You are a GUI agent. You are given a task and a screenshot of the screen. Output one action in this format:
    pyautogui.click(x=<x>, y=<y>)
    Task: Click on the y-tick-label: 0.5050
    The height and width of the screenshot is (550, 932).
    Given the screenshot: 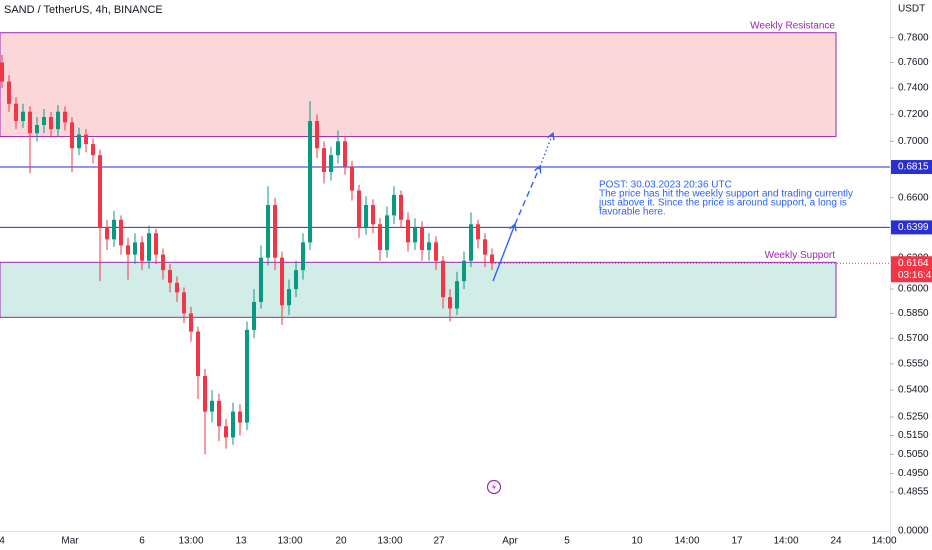 What is the action you would take?
    pyautogui.click(x=913, y=454)
    